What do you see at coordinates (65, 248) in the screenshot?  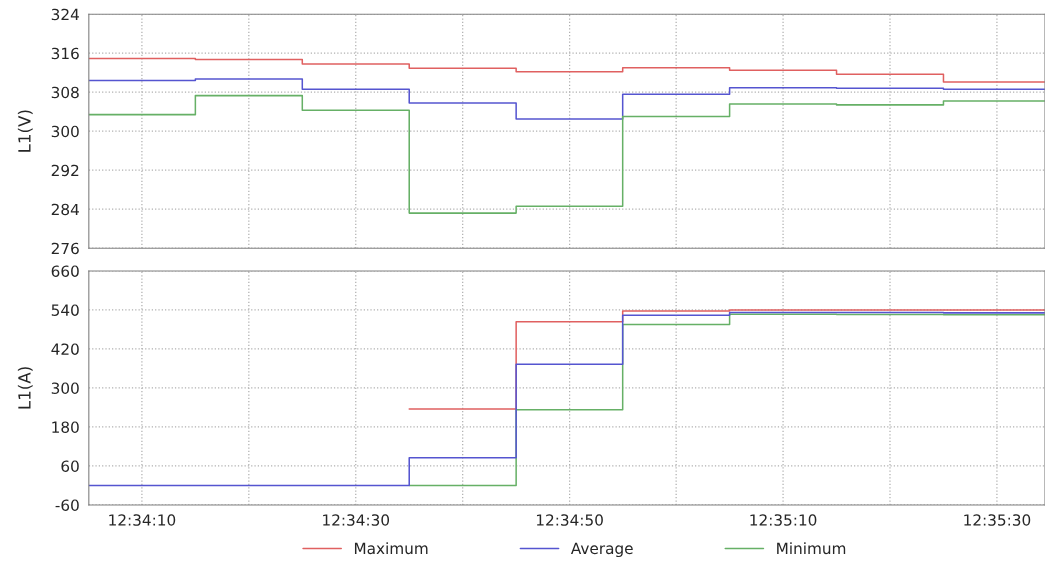 I see `y-tick-label: 276` at bounding box center [65, 248].